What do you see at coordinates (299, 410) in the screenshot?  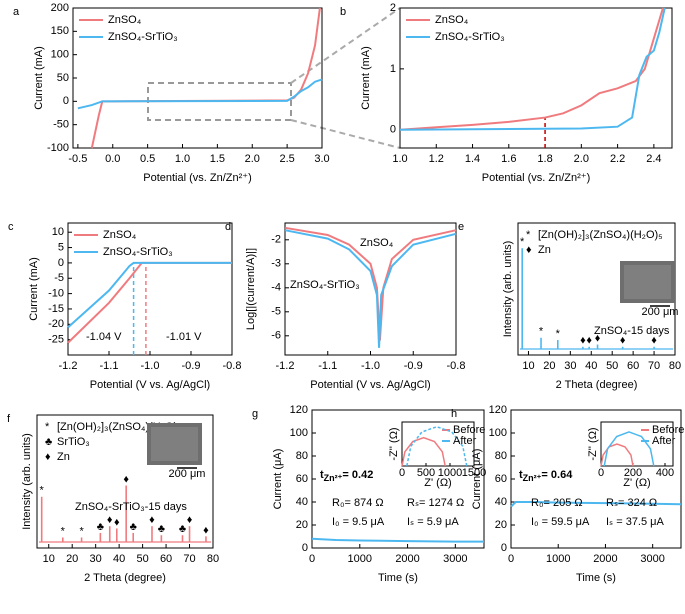 I see `y-tick-label: 120` at bounding box center [299, 410].